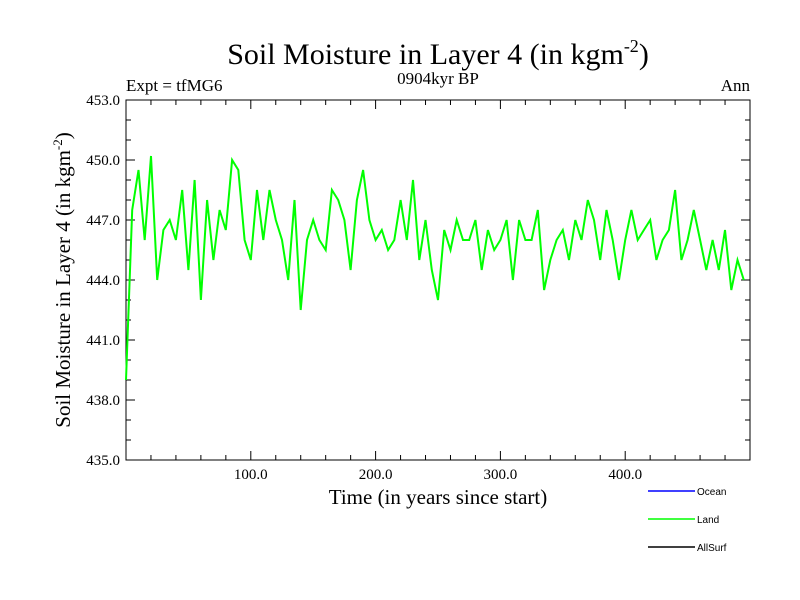 Image resolution: width=800 pixels, height=600 pixels. Describe the element at coordinates (103, 461) in the screenshot. I see `y-tick-label: 435.0` at that location.